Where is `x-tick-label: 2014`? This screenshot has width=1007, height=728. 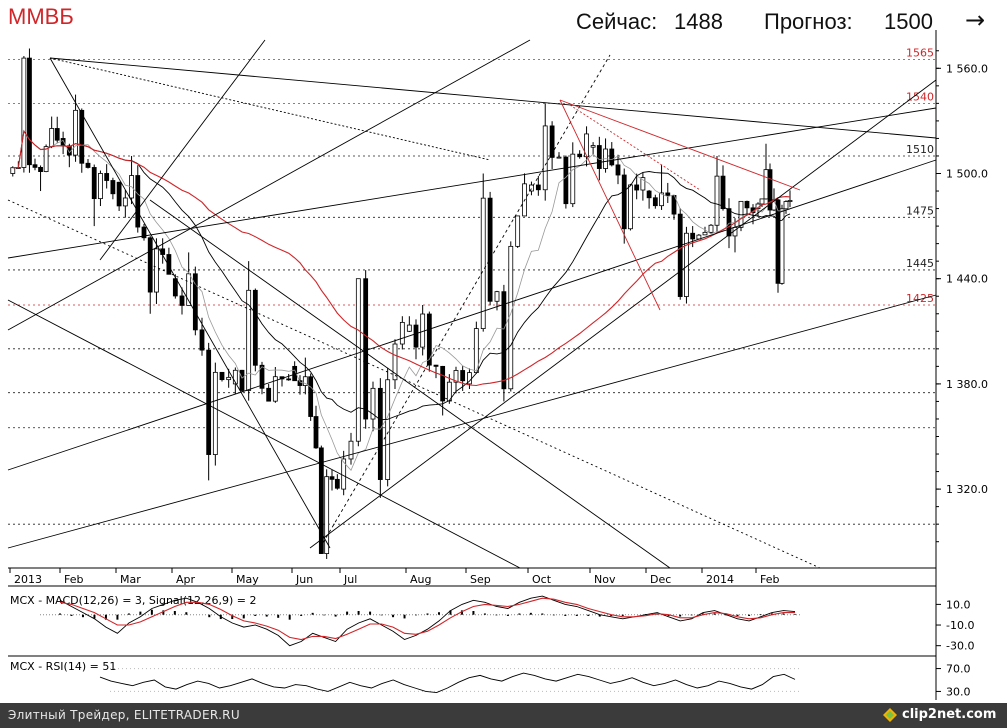
x-tick-label: 2014 is located at coordinates (720, 579).